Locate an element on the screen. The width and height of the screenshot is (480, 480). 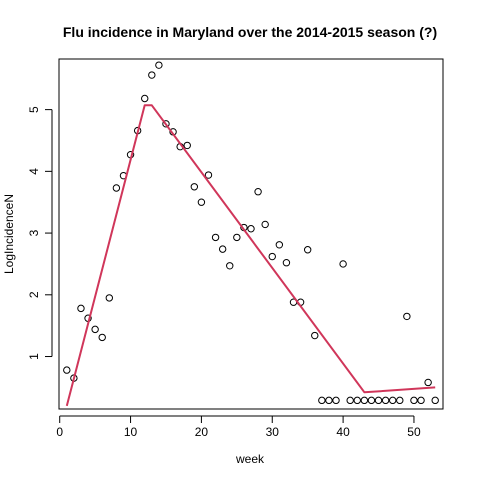
y-tick-label: 3 is located at coordinates (34, 232).